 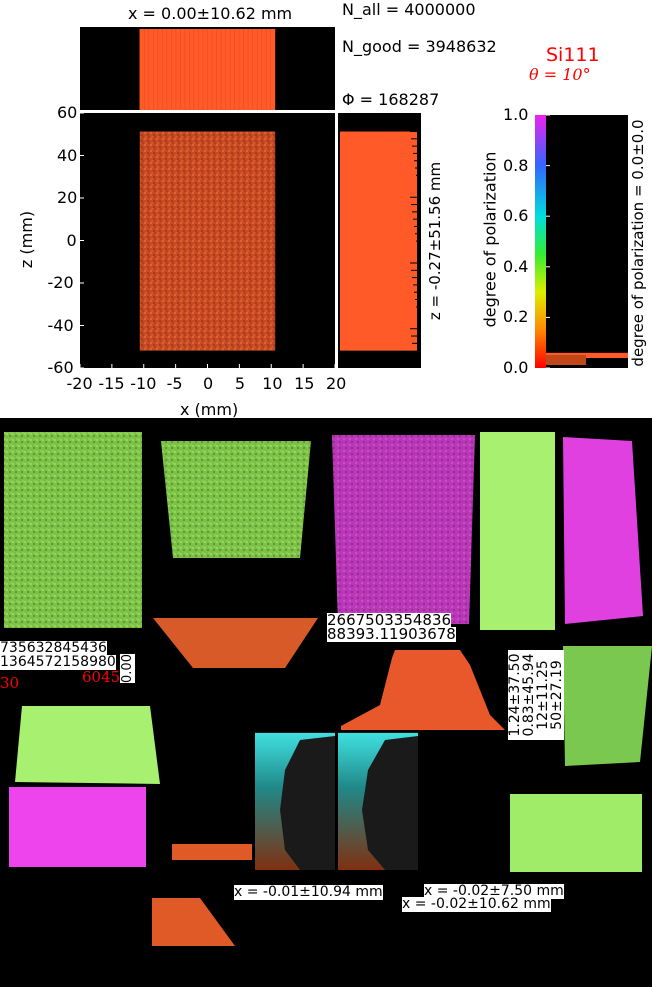 I want to click on x-tick-label: -20, so click(x=79, y=383).